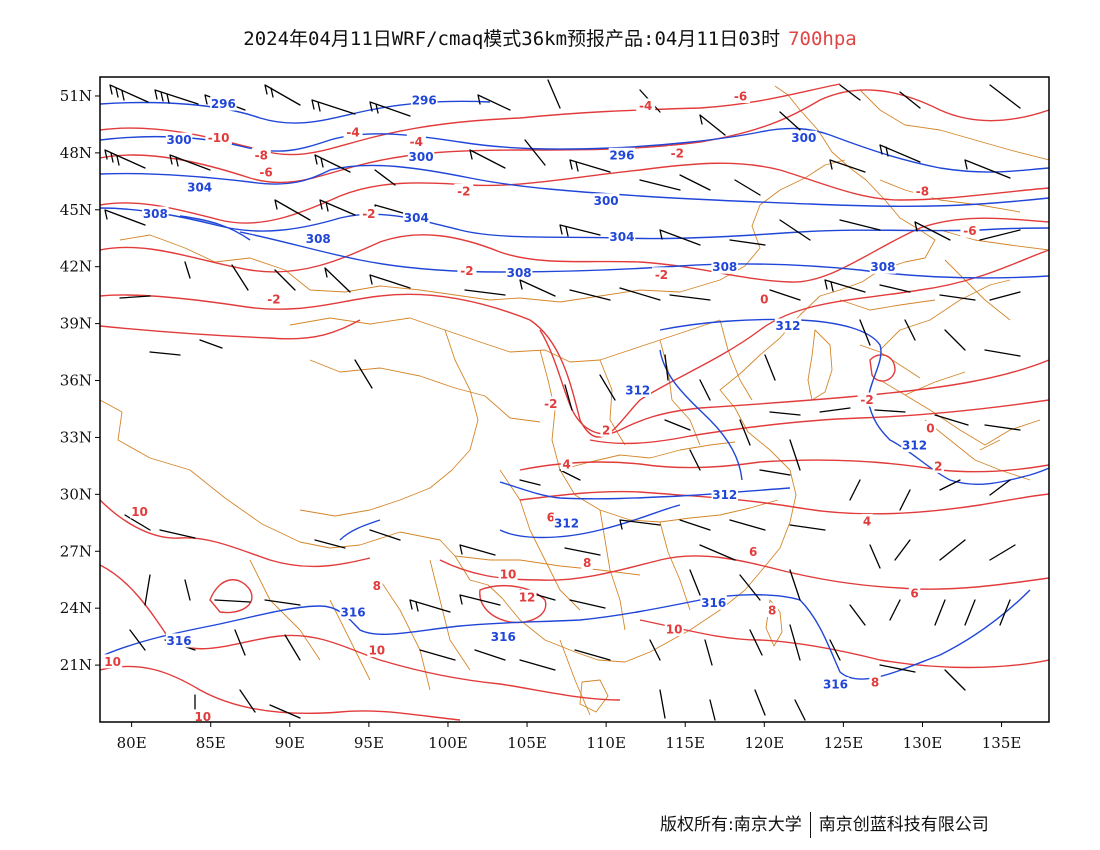 This screenshot has height=850, width=1100. I want to click on temperature-label: 12, so click(527, 597).